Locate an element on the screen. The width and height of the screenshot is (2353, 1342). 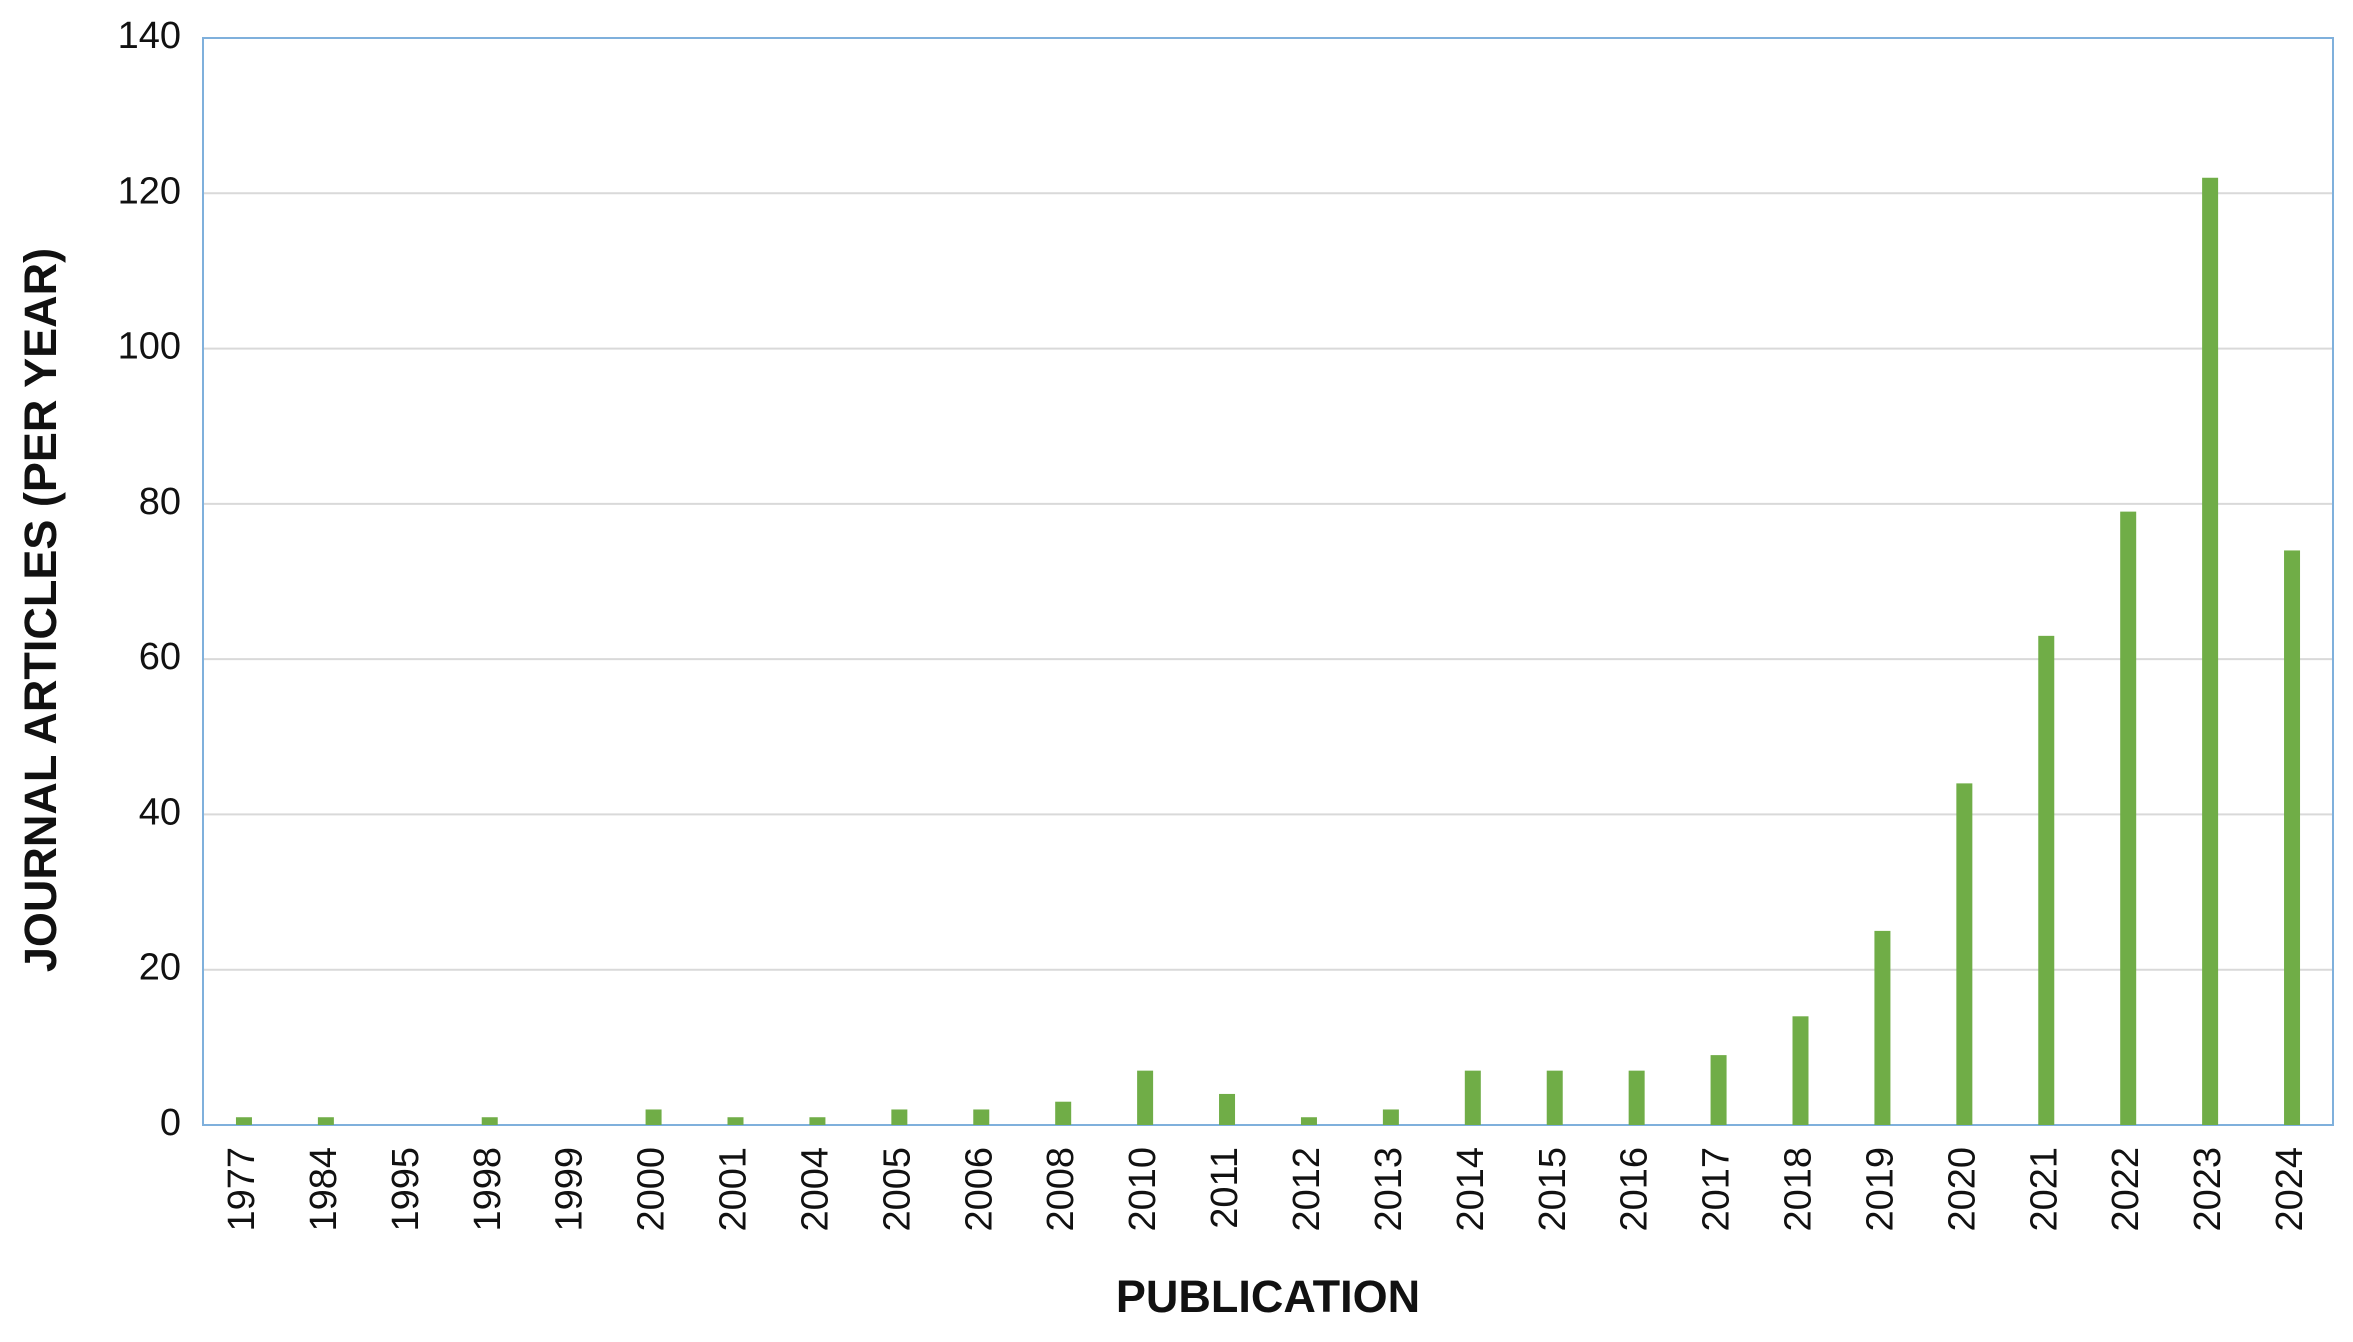
x-tick-label: 1998 is located at coordinates (488, 1189).